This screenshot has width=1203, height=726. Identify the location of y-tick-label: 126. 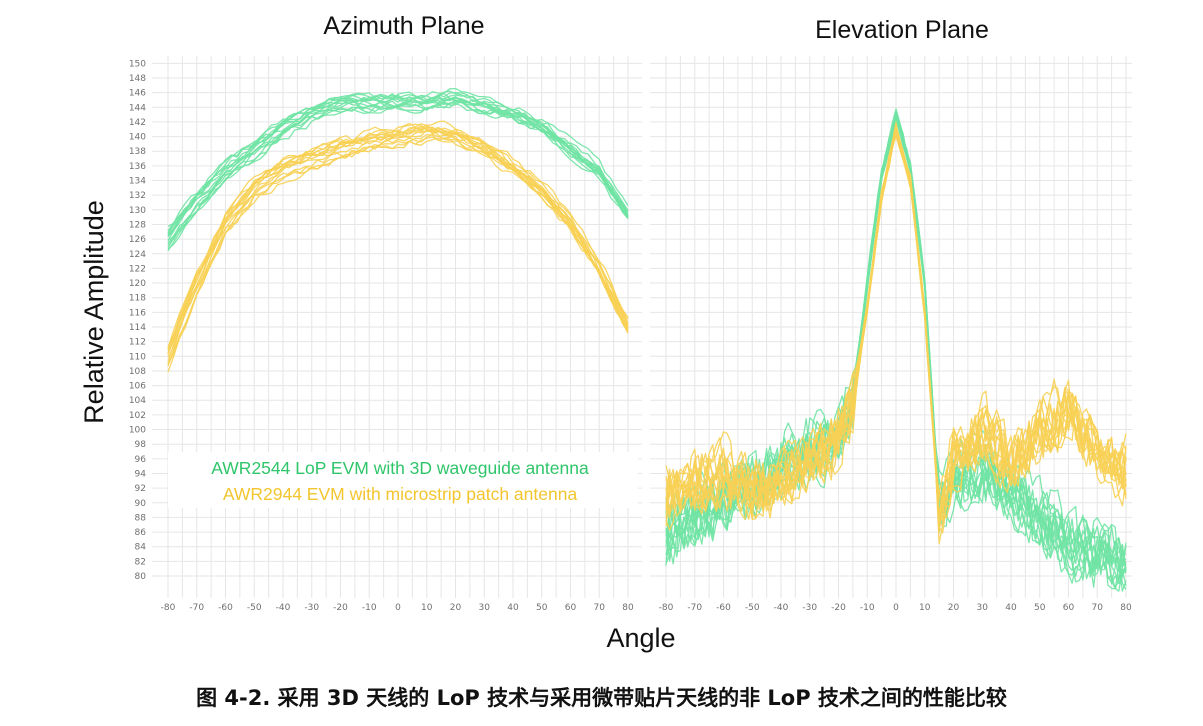
(137, 240).